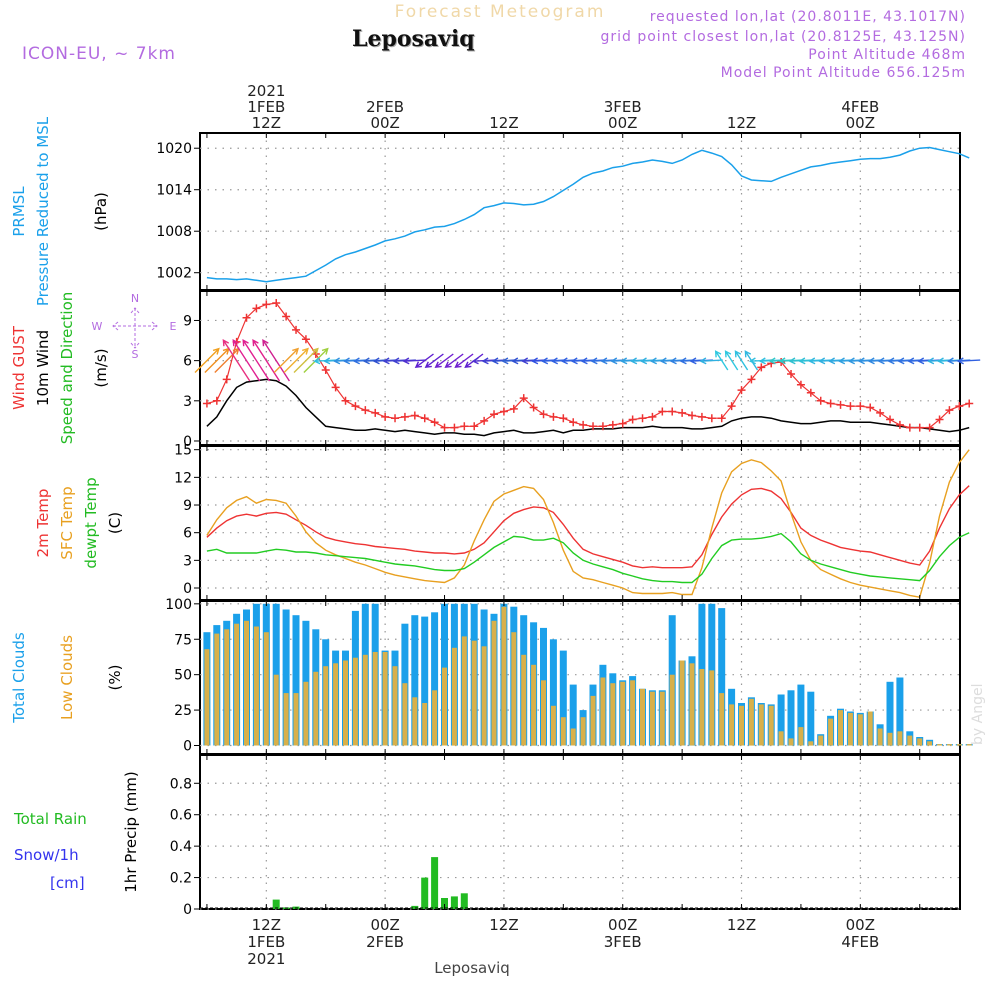  What do you see at coordinates (67, 883) in the screenshot?
I see `precip-legend-entry: [cm]` at bounding box center [67, 883].